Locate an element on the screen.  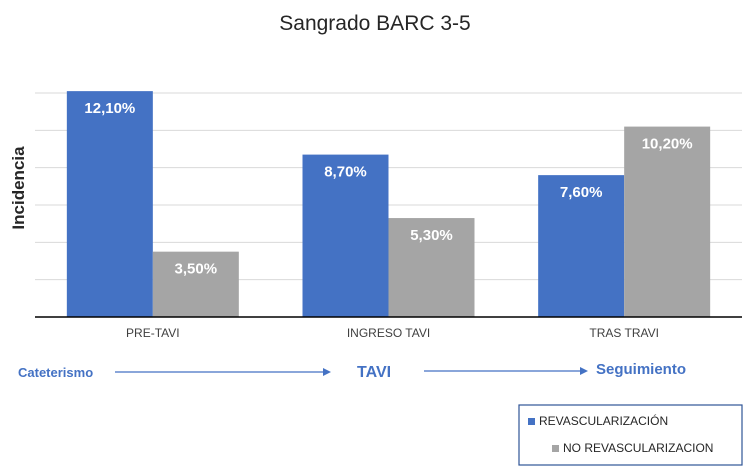
category-labels: PRE-TAVI INGRESO TAVI TRAS TRAVI is located at coordinates (392, 333).